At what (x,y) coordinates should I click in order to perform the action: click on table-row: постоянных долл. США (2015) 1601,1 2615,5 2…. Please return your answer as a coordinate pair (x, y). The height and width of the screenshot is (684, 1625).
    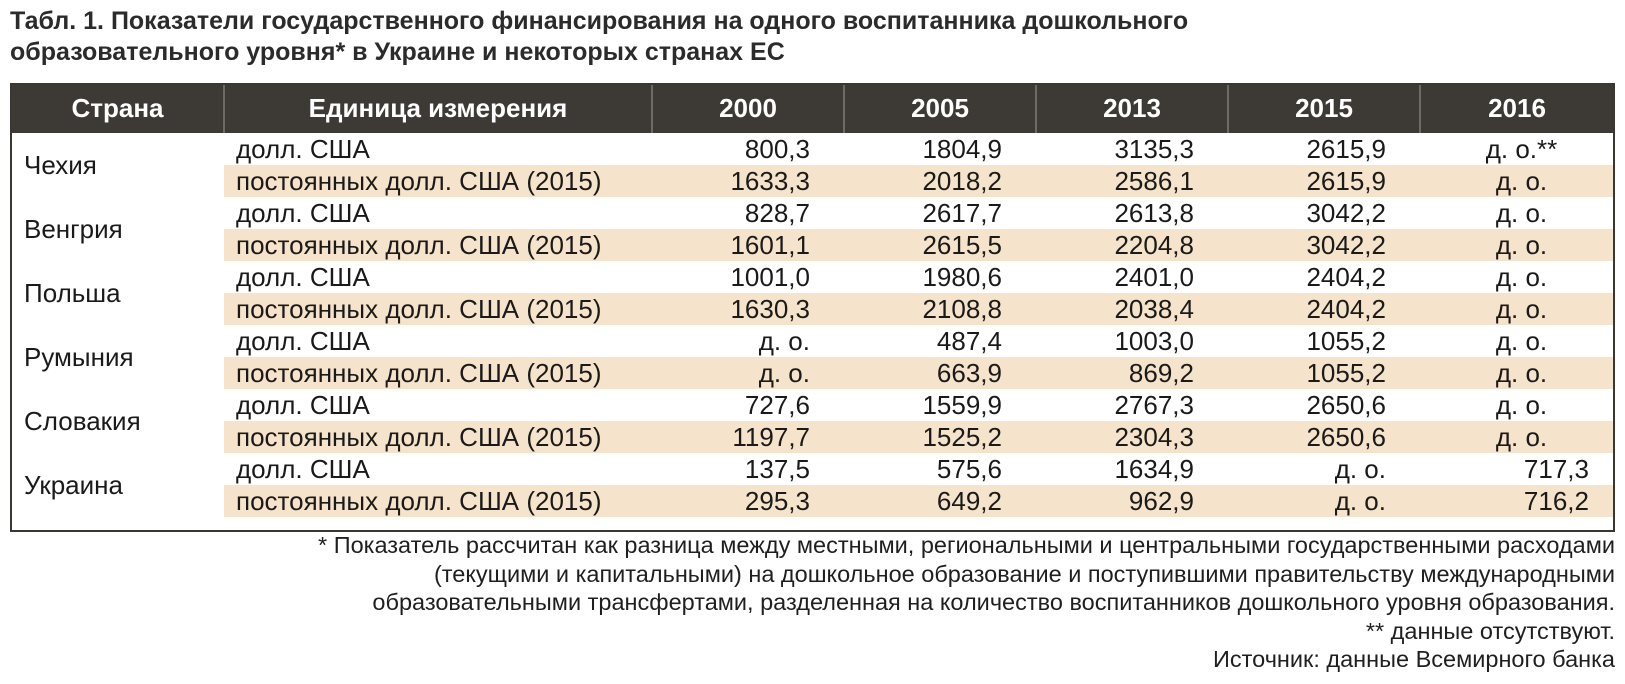
    Looking at the image, I should click on (812, 245).